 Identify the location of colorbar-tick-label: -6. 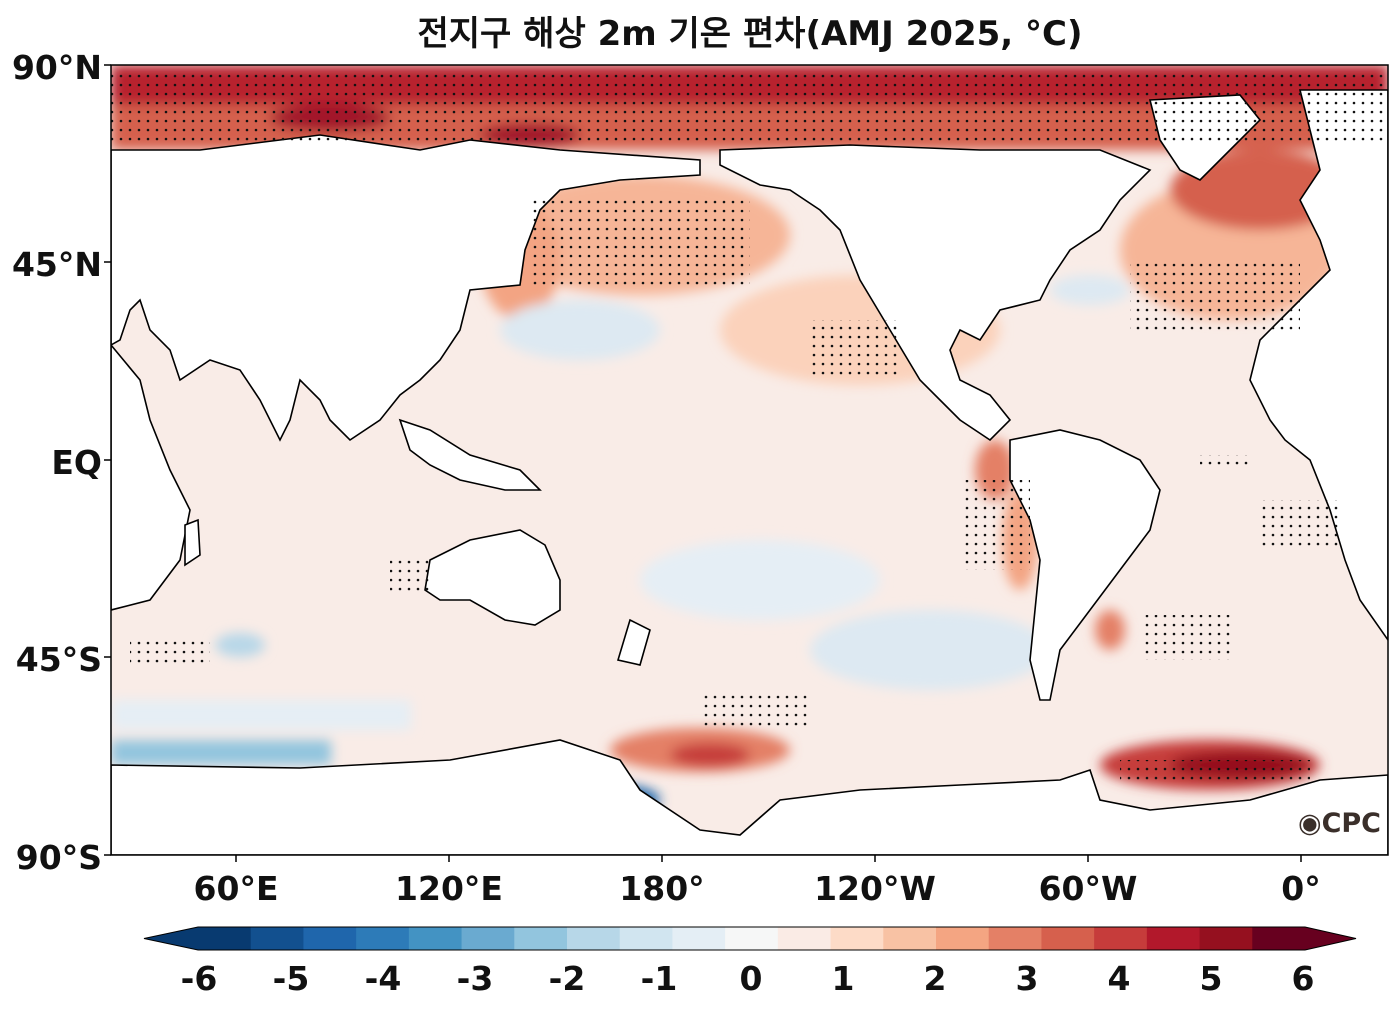
(199, 978).